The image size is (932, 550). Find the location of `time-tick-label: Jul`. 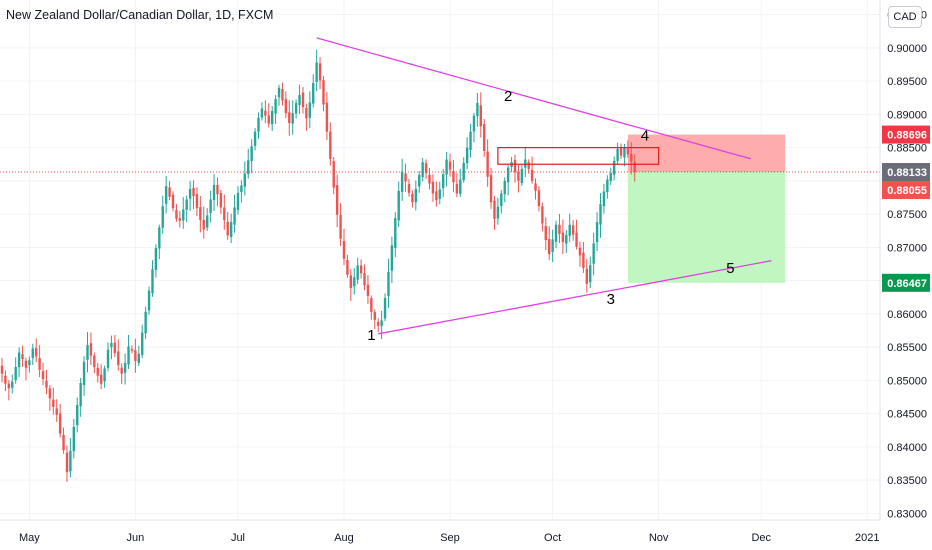

time-tick-label: Jul is located at coordinates (238, 538).